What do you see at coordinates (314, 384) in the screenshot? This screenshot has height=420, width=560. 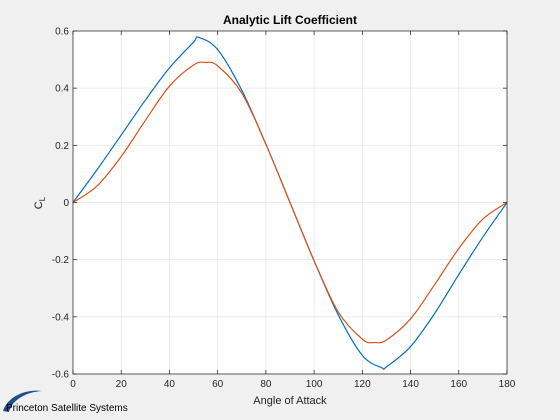 I see `x-tick-label: 100` at bounding box center [314, 384].